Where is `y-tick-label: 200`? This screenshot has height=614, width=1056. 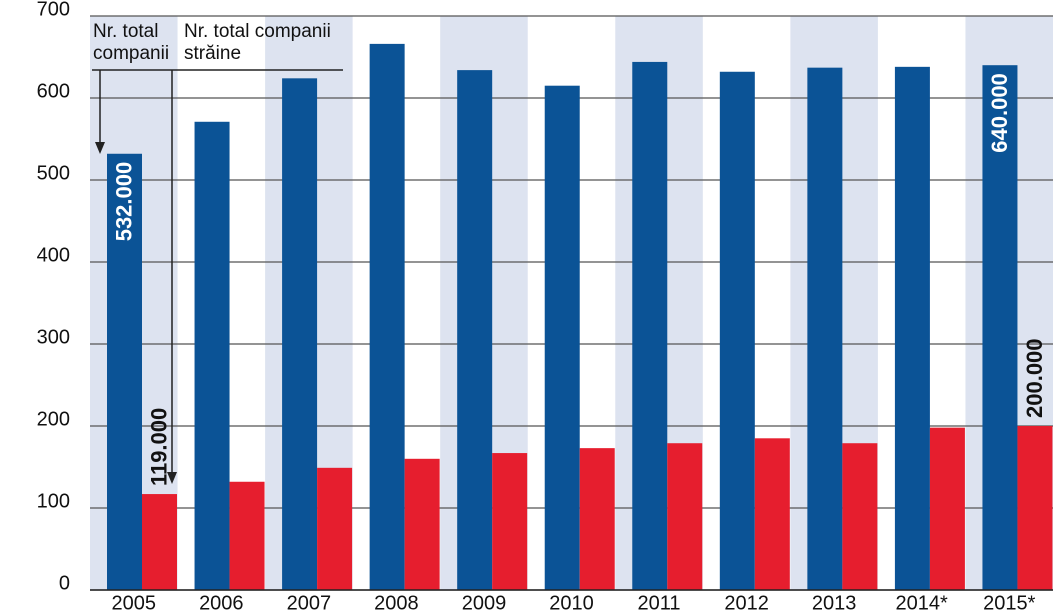 y-tick-label: 200 is located at coordinates (53, 419).